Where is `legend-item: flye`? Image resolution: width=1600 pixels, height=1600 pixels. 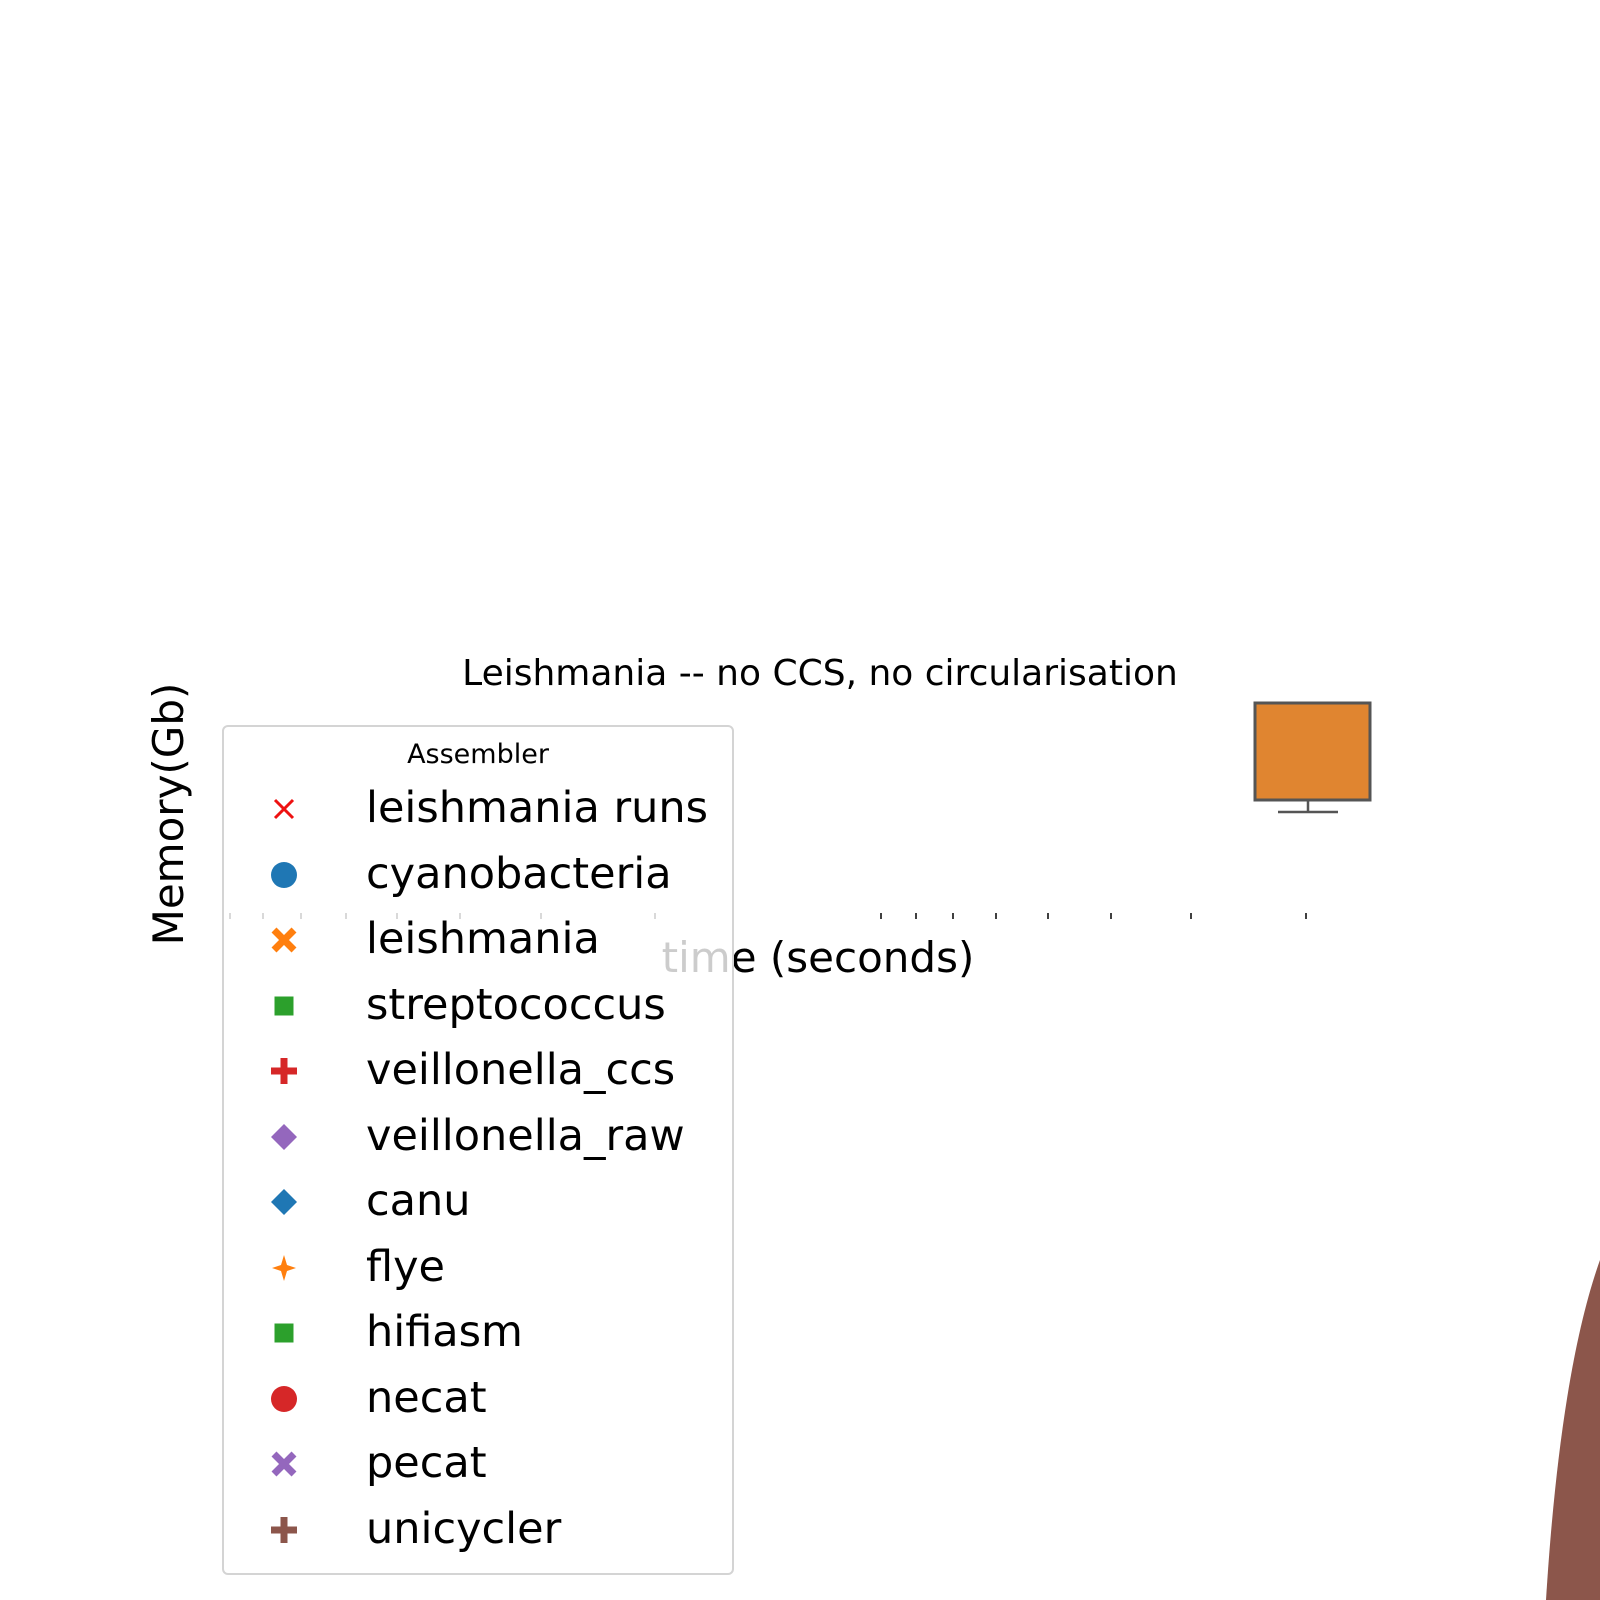 legend-item: flye is located at coordinates (478, 1268).